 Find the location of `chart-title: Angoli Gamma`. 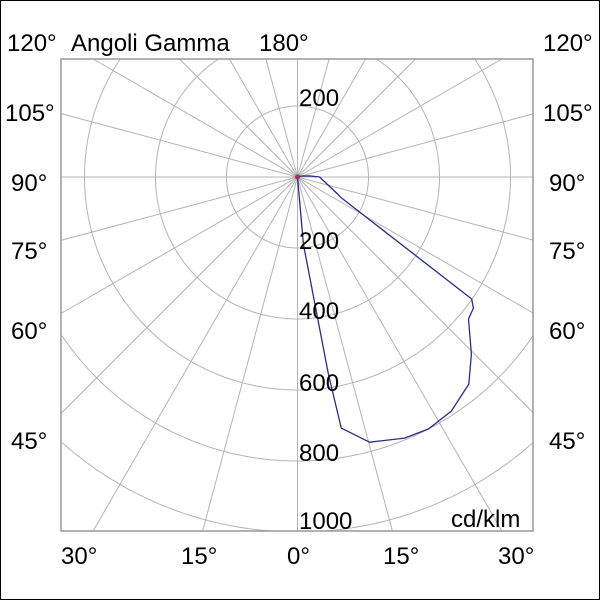

chart-title: Angoli Gamma is located at coordinates (150, 43).